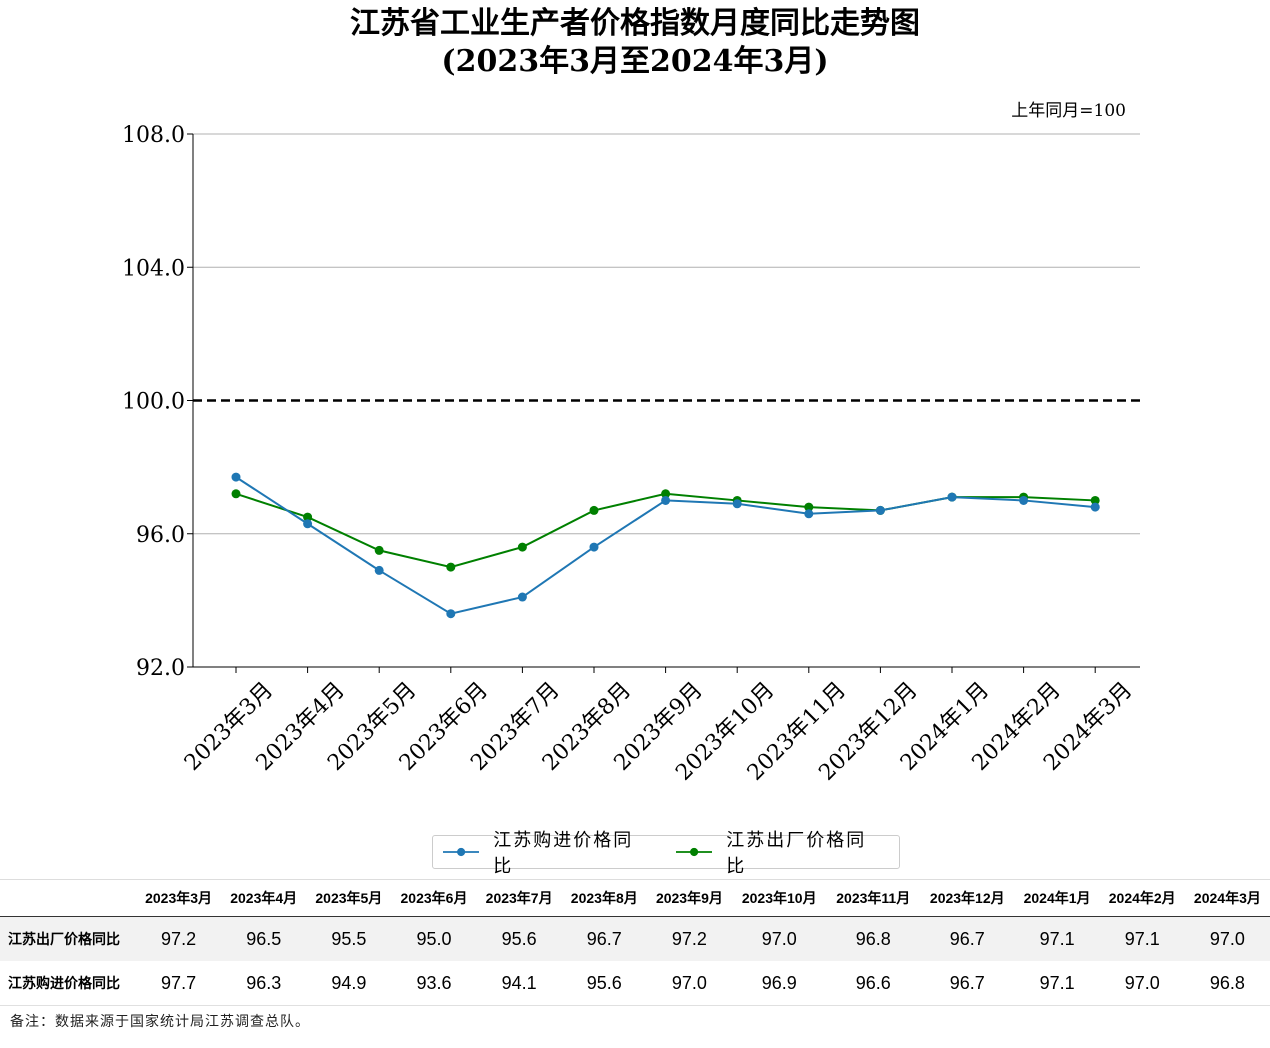  What do you see at coordinates (635, 23) in the screenshot?
I see `chart-title: 江苏省工业生产者价格指数月度同比走势图` at bounding box center [635, 23].